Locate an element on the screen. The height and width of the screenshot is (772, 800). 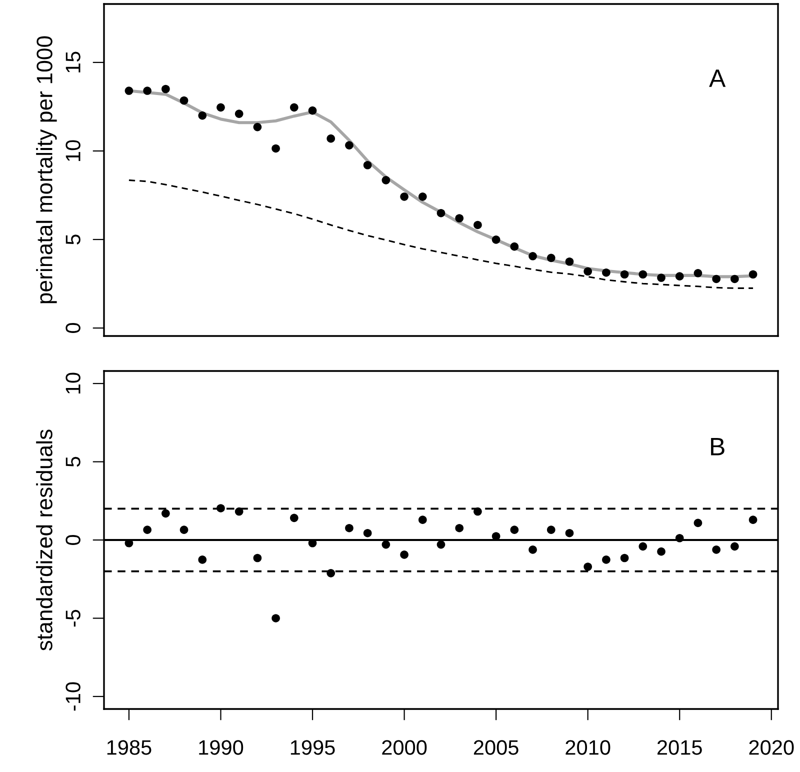
annotation: A is located at coordinates (717, 78).